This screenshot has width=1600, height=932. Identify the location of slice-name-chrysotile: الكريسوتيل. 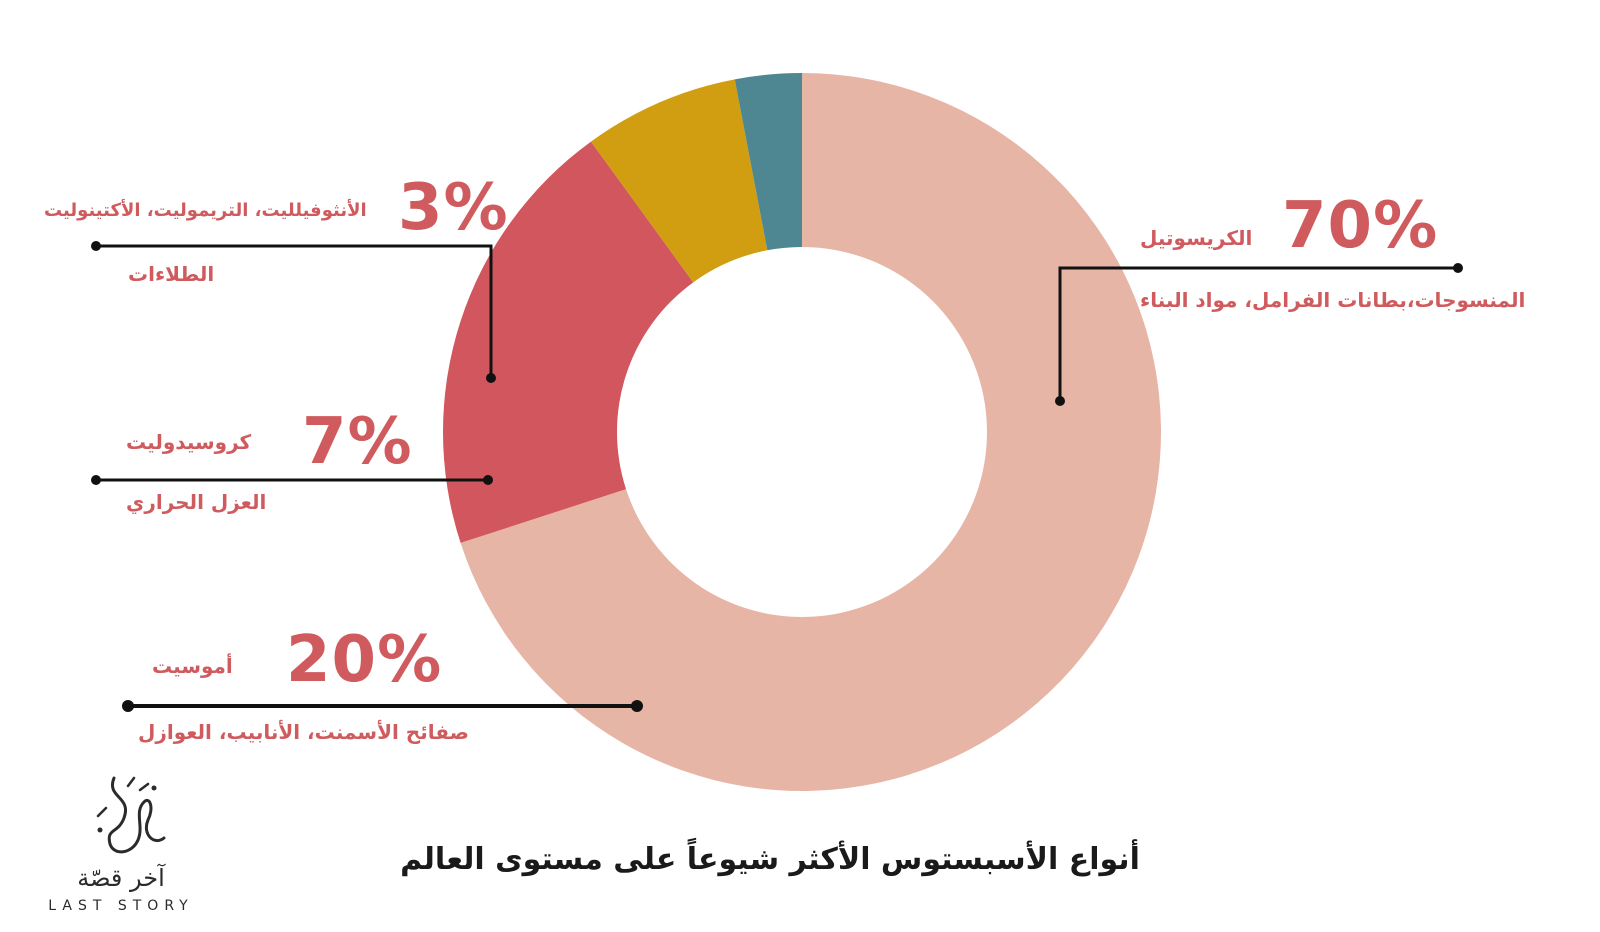
(1196, 238).